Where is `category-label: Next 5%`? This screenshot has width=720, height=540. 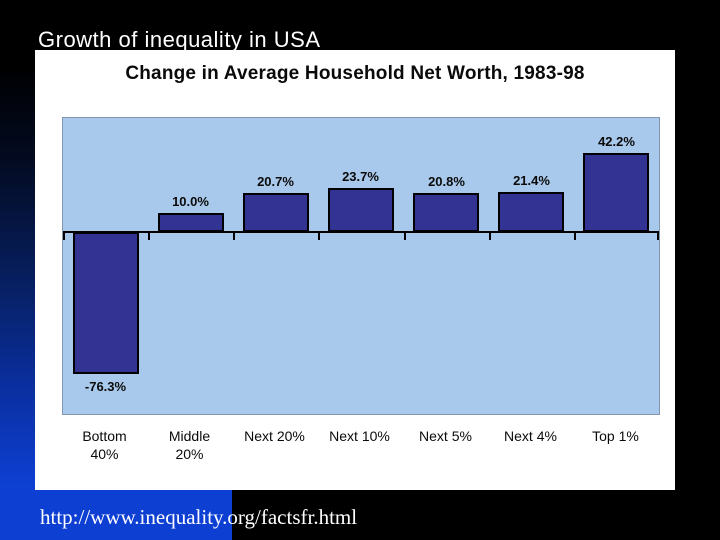
category-label: Next 5% is located at coordinates (445, 436).